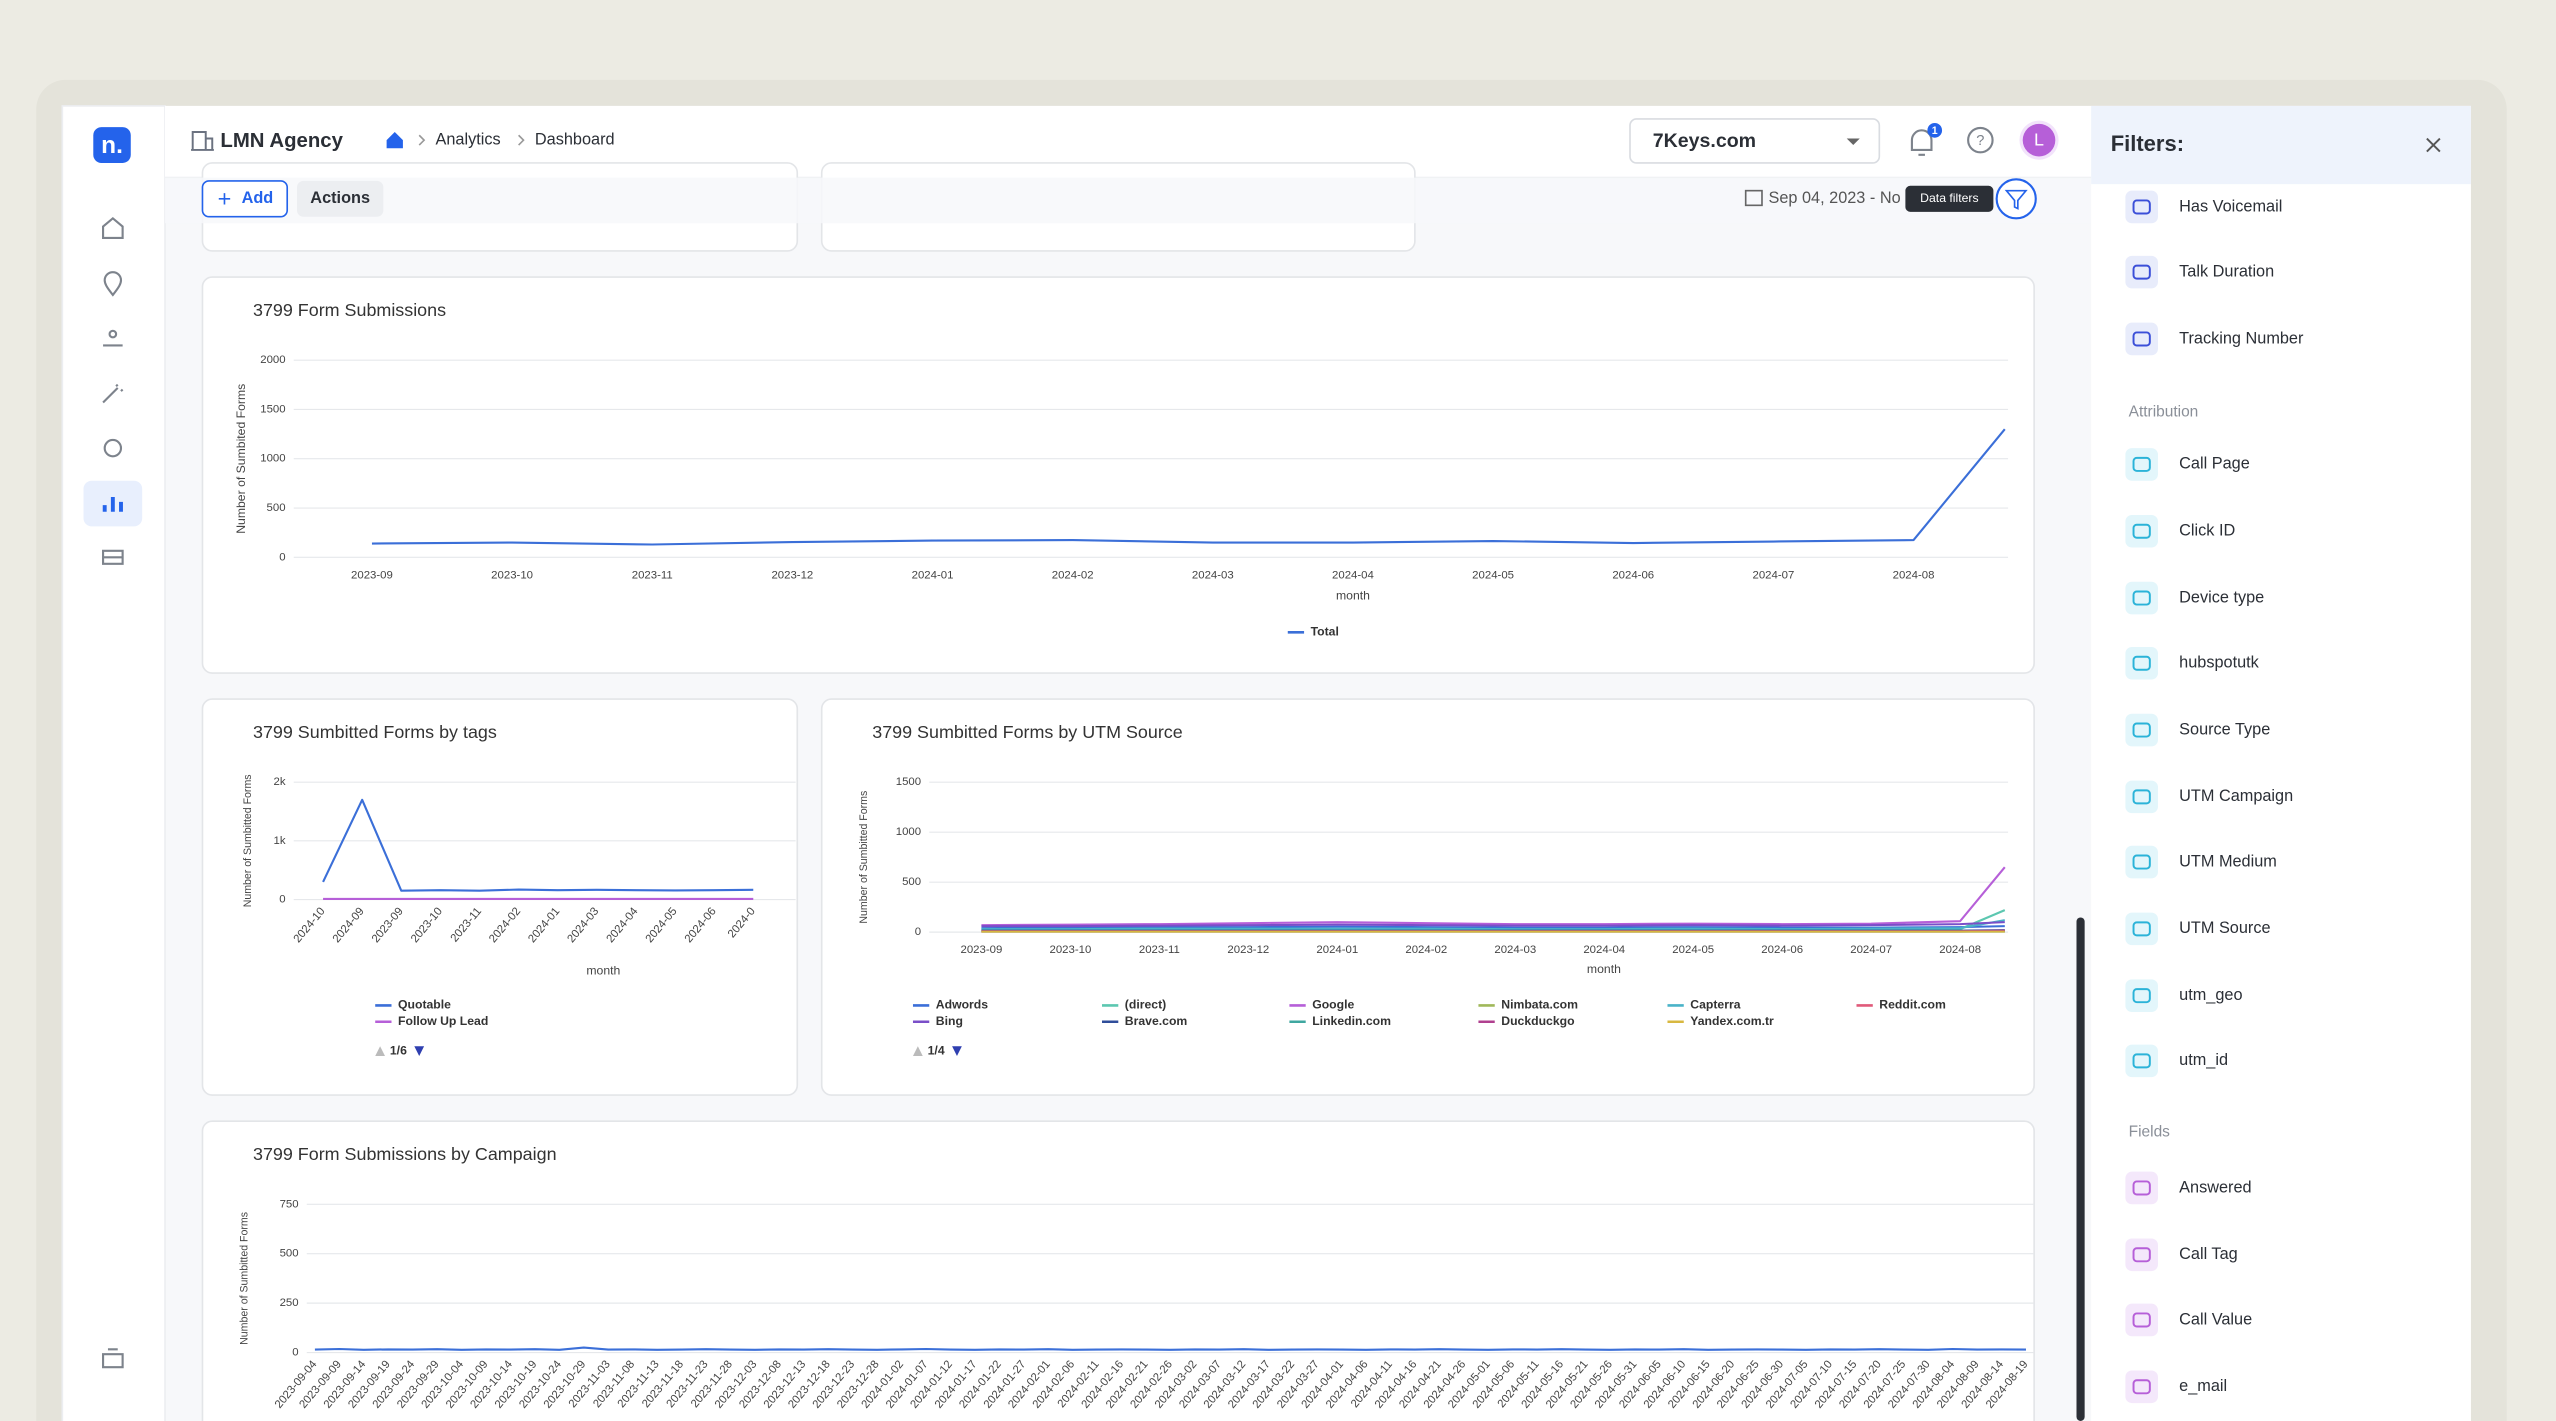 Image resolution: width=2556 pixels, height=1421 pixels. I want to click on filter-item: Source Type, so click(2224, 729).